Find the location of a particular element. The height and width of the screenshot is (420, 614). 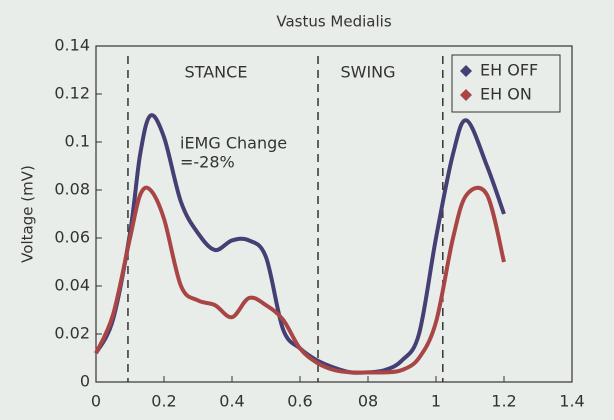

x-tick-label: 1.2 is located at coordinates (503, 401).